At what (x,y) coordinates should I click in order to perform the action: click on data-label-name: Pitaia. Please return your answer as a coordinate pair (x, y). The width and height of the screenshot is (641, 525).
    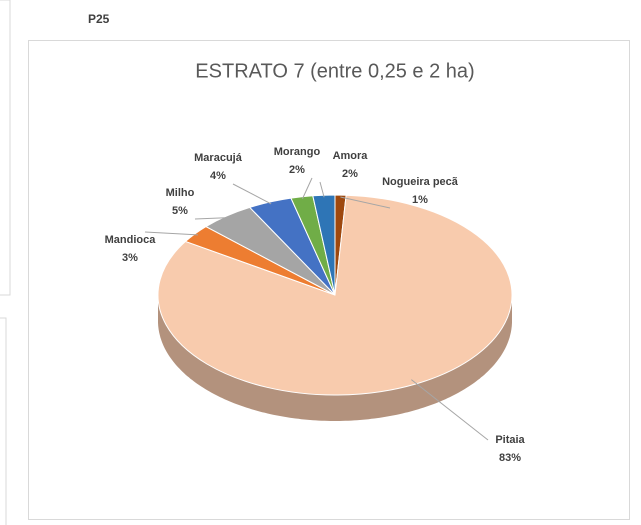
    Looking at the image, I should click on (510, 440).